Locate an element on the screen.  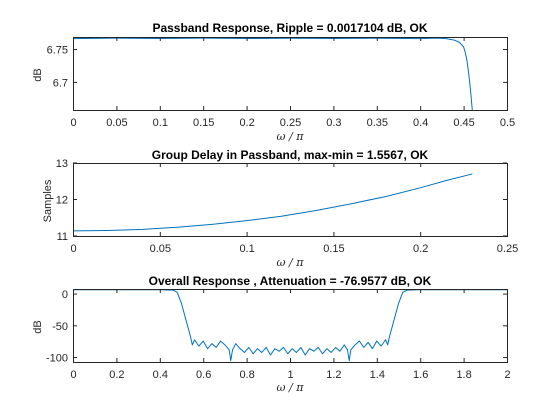
passband-response-xtick-label: 0.4 is located at coordinates (420, 123).